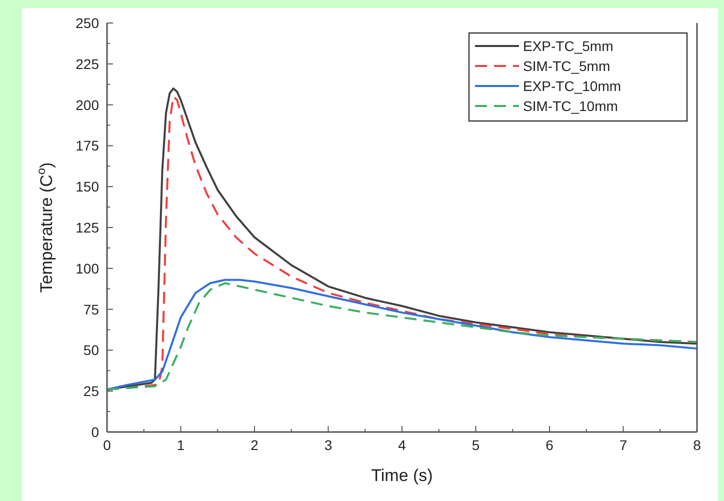  What do you see at coordinates (91, 350) in the screenshot?
I see `y-tick-label: 50` at bounding box center [91, 350].